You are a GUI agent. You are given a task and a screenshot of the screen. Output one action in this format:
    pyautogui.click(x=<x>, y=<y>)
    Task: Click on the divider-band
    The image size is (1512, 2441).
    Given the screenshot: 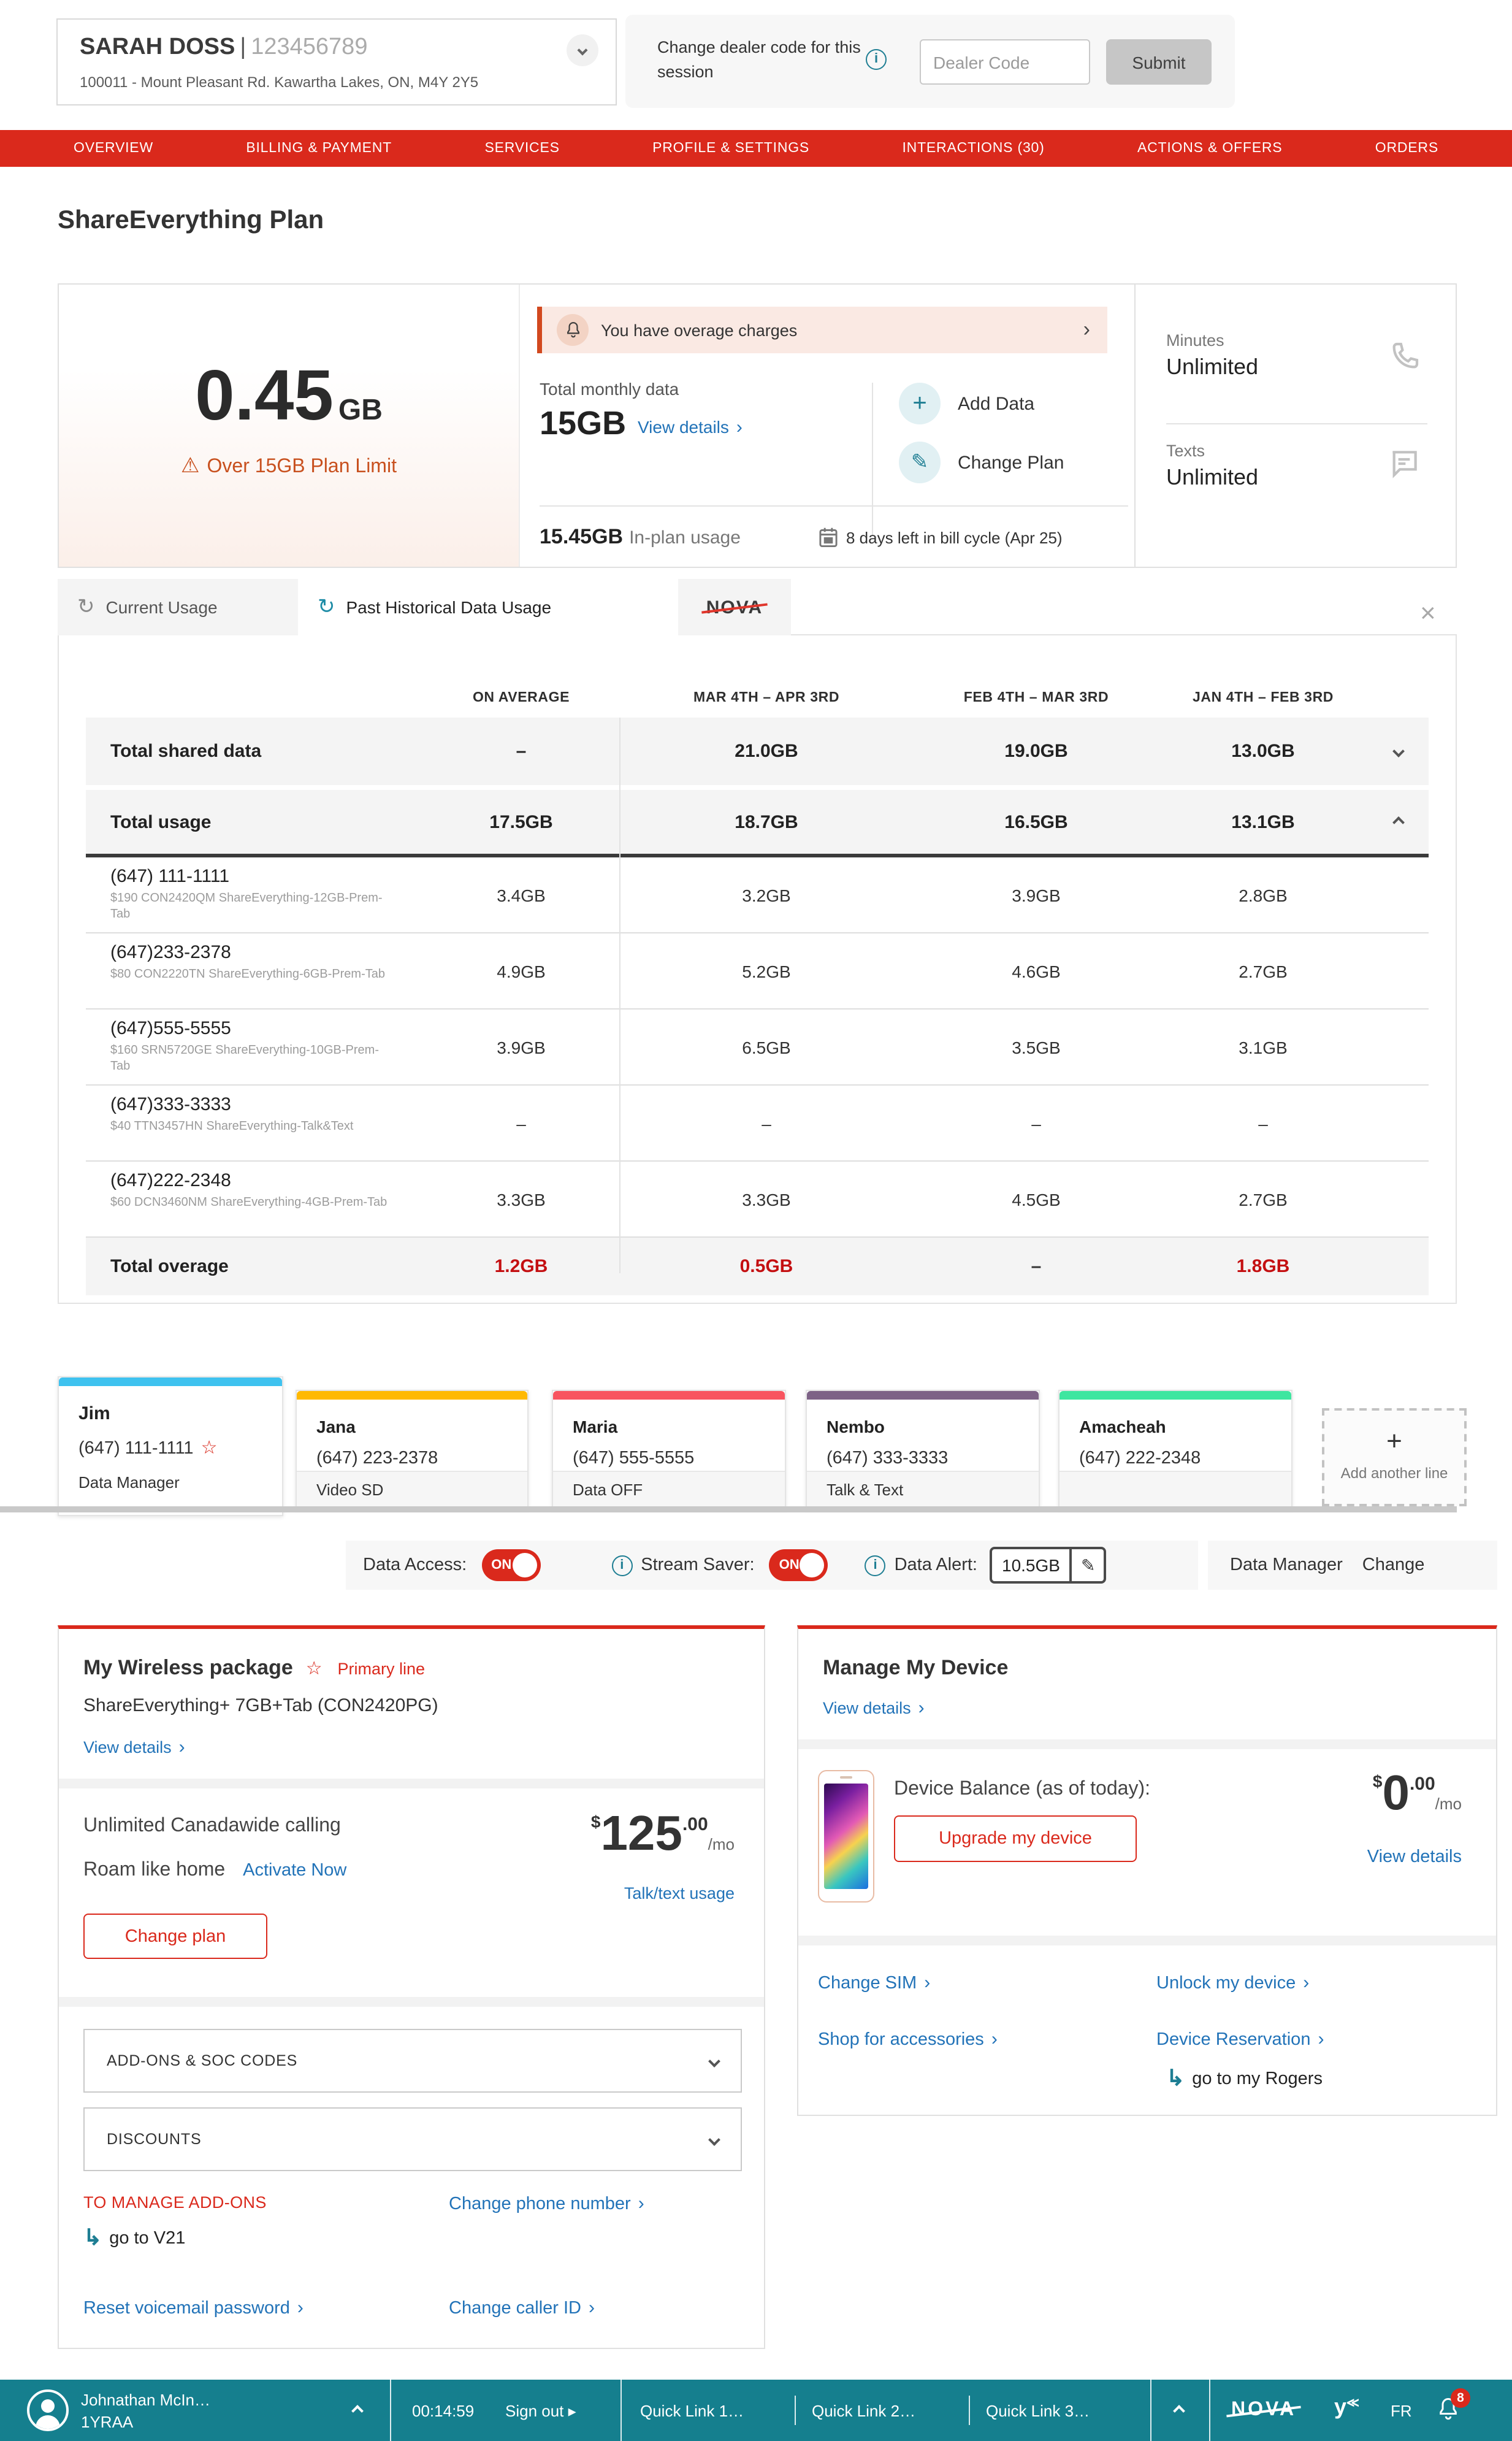 What is the action you would take?
    pyautogui.click(x=411, y=2002)
    